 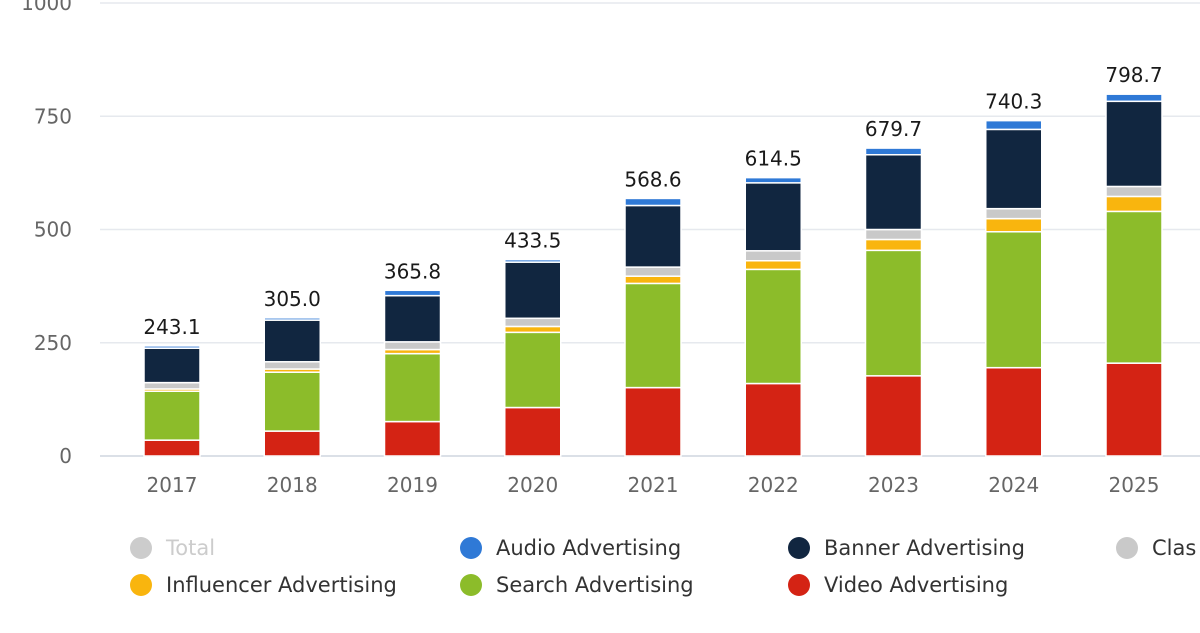 What do you see at coordinates (471, 548) in the screenshot?
I see `legend-marker-audio` at bounding box center [471, 548].